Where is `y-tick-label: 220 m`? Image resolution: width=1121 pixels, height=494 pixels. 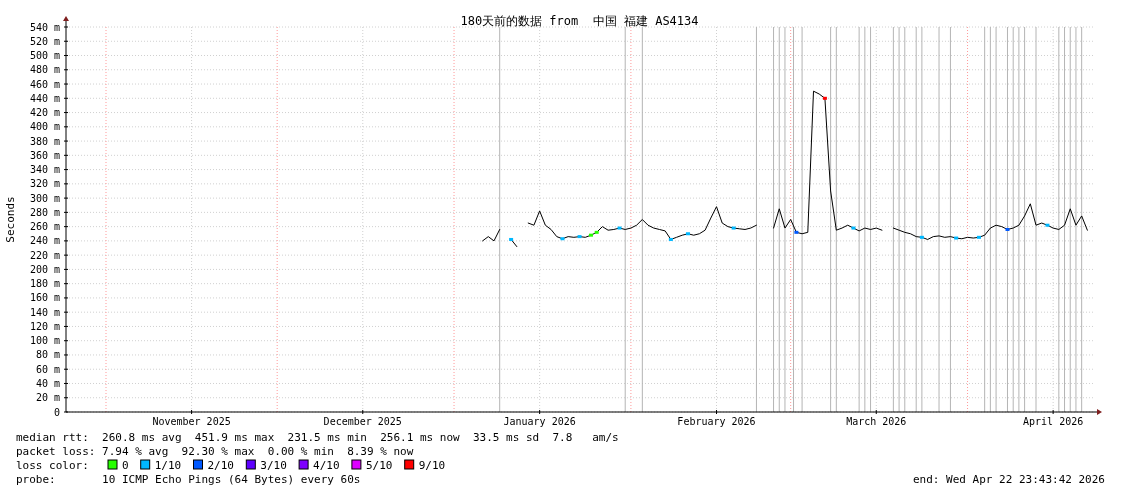 y-tick-label: 220 m is located at coordinates (44, 255).